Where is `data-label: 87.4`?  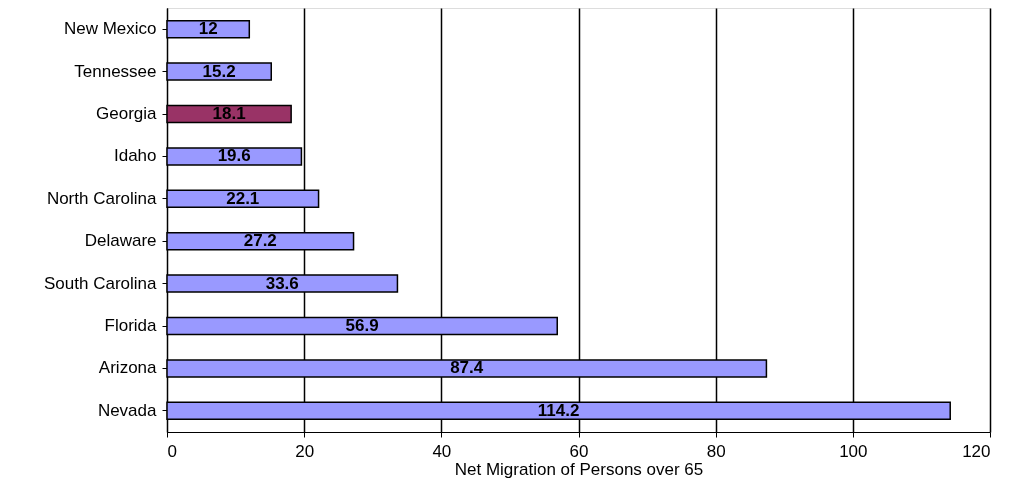 data-label: 87.4 is located at coordinates (467, 368).